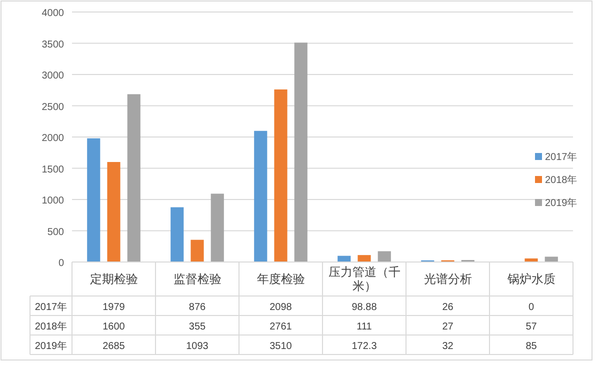 This screenshot has width=599, height=365. Describe the element at coordinates (448, 346) in the screenshot. I see `data-label: 32` at that location.